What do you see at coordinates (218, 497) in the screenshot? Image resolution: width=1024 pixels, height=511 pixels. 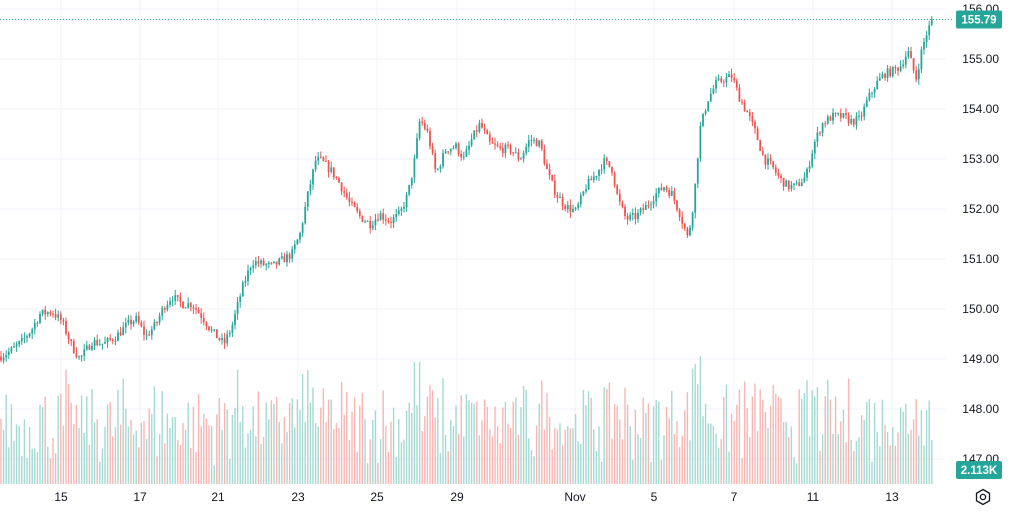 I see `x-tick-label: 21` at bounding box center [218, 497].